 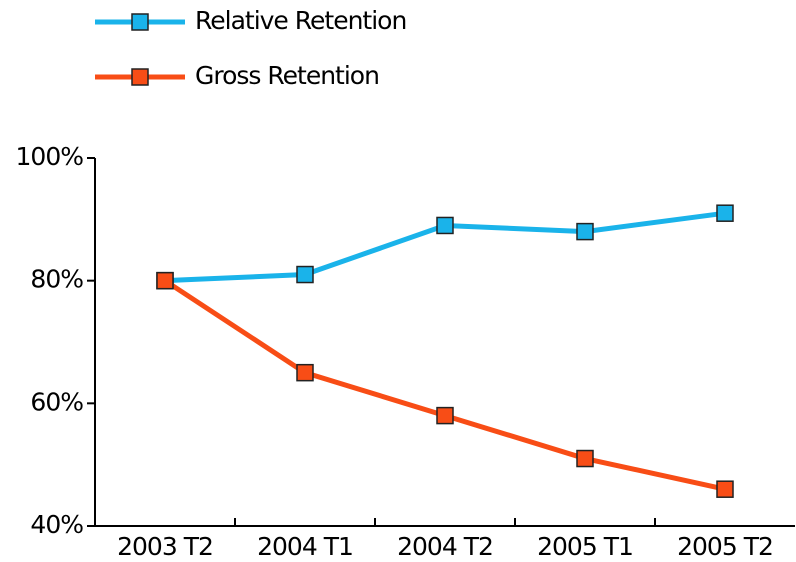 What do you see at coordinates (56, 279) in the screenshot?
I see `y-tick-label: 80%` at bounding box center [56, 279].